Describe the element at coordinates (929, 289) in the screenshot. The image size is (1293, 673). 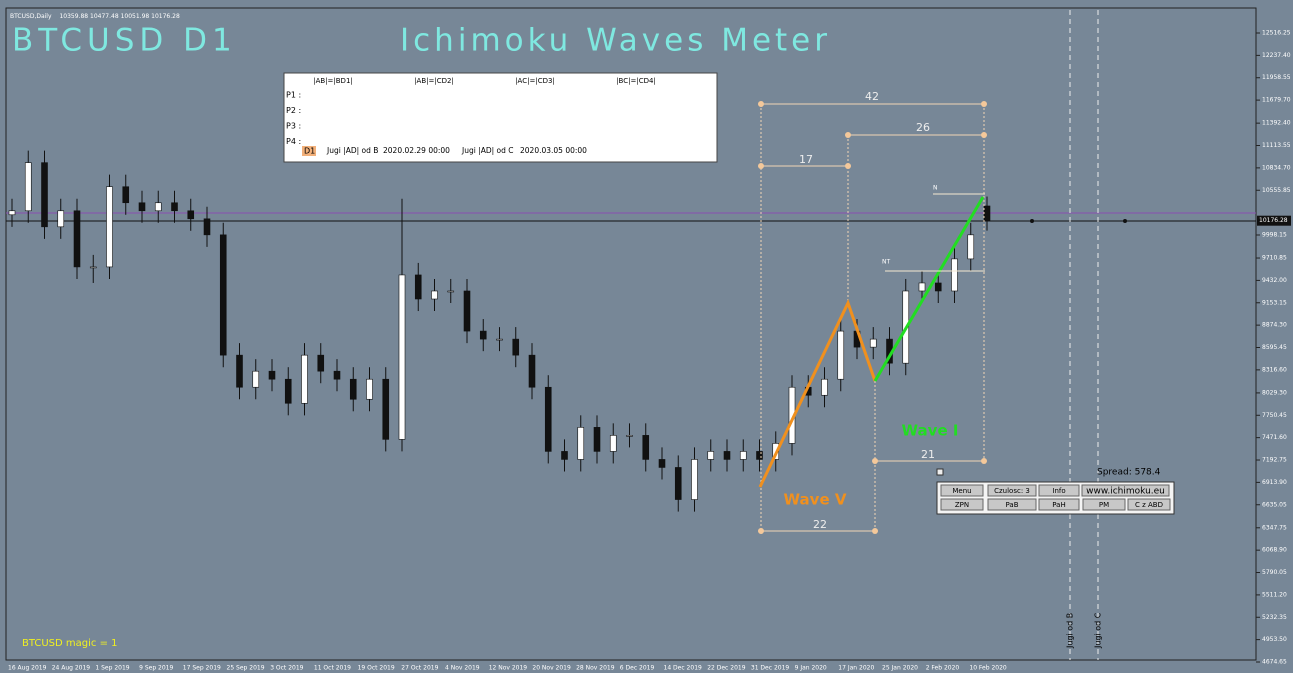
I see `wave-i` at that location.